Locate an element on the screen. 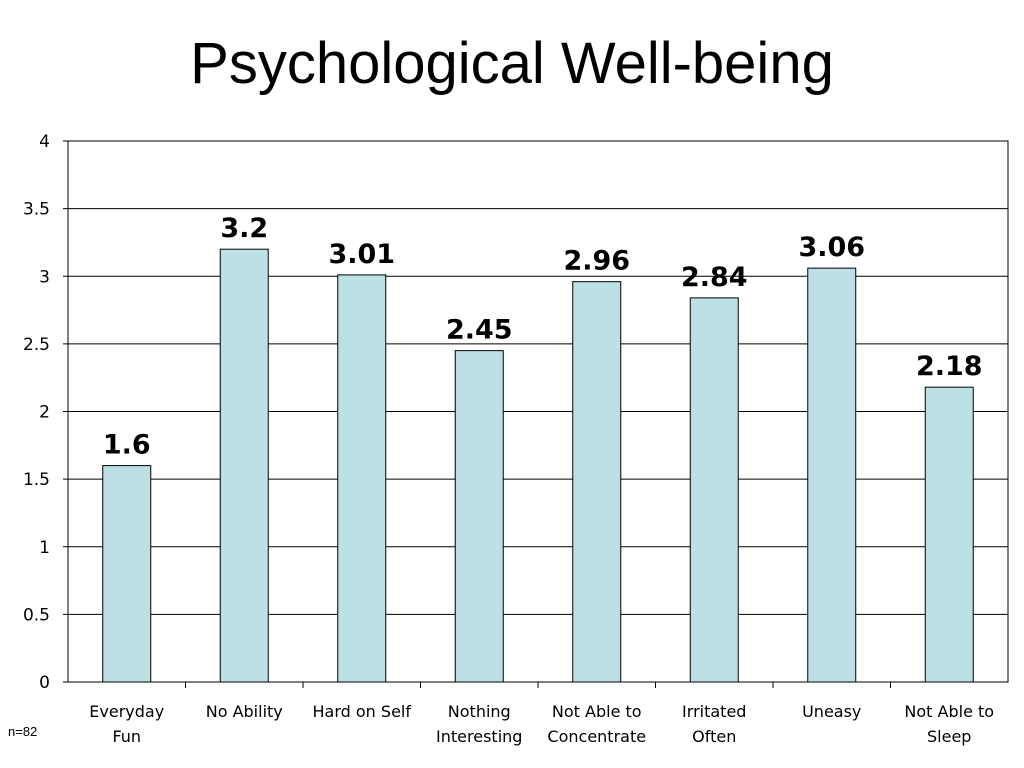  x-tick-label: Irritated is located at coordinates (714, 711).